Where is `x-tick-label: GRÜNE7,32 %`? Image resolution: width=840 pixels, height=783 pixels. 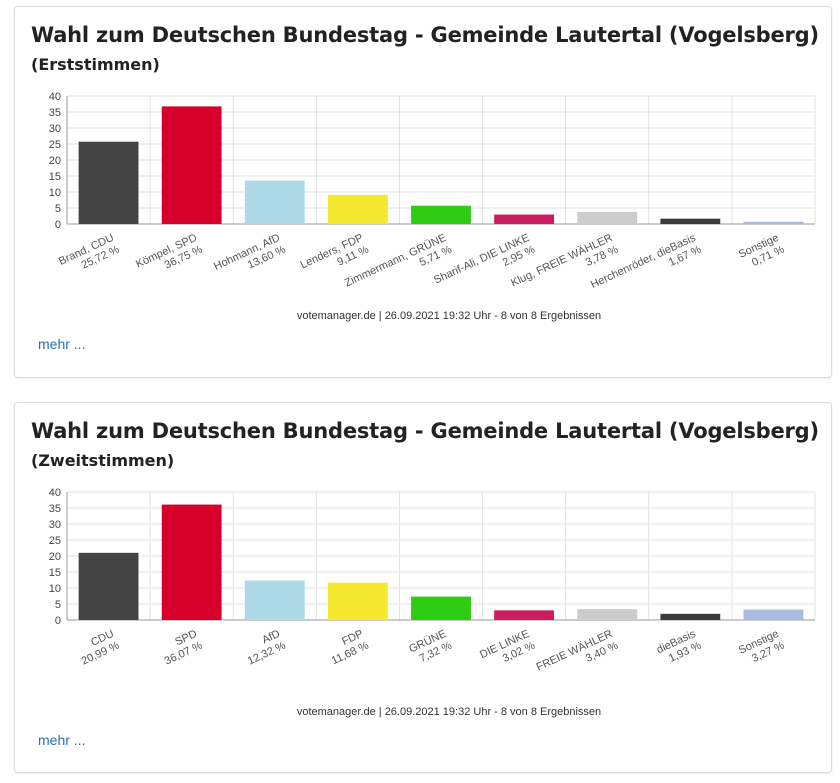
x-tick-label: GRÜNE7,32 % is located at coordinates (430, 648).